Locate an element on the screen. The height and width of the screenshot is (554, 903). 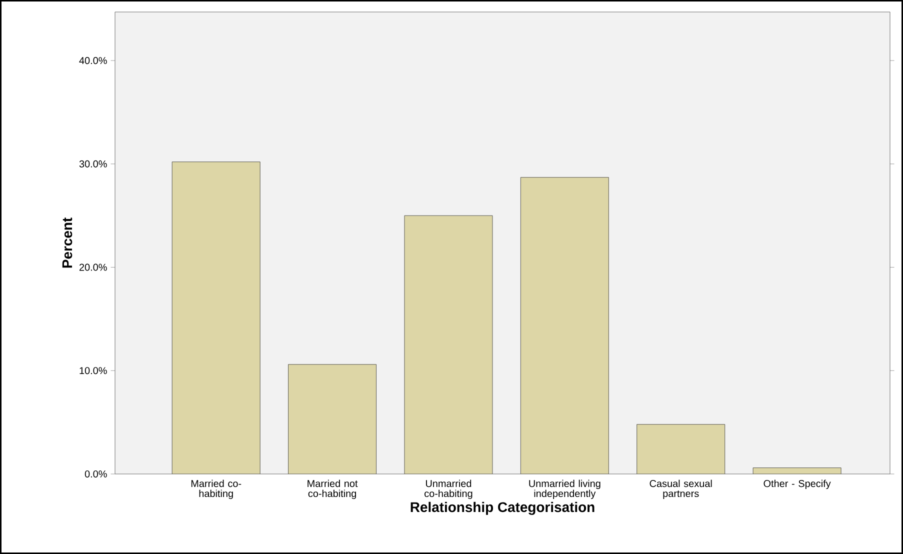
y-tick-label: 10.0% is located at coordinates (93, 370).